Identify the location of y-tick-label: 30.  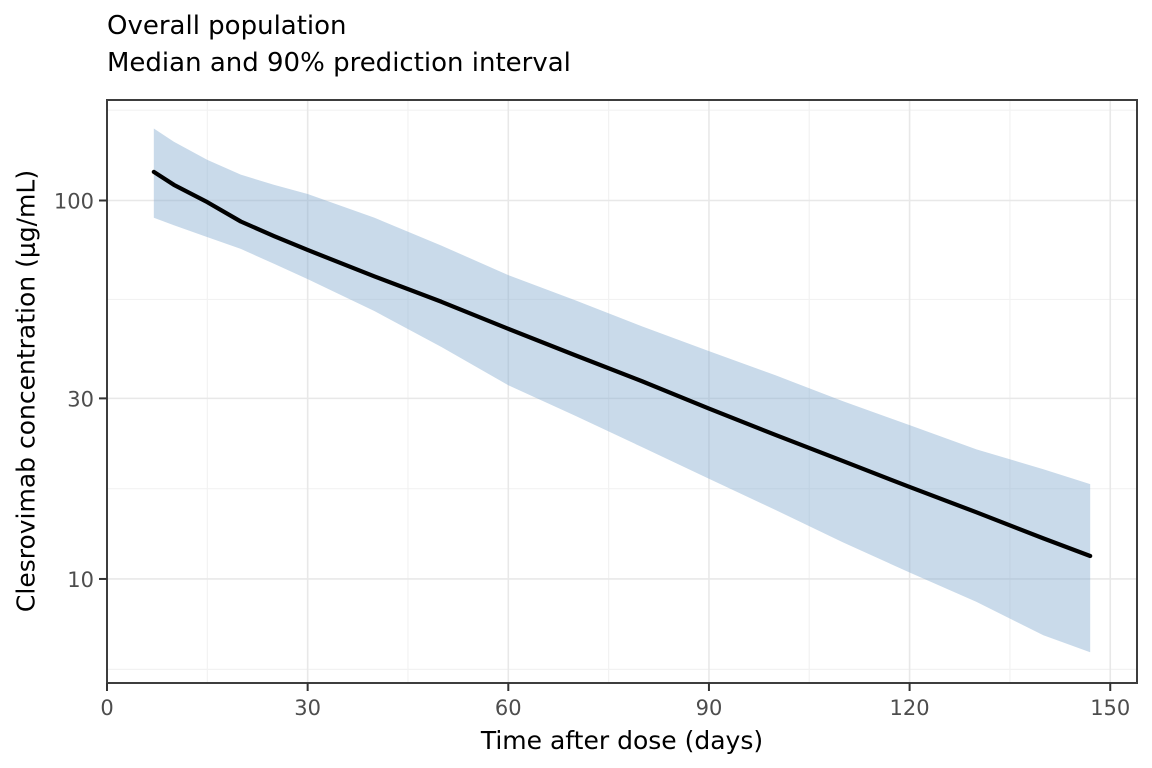
(80, 399).